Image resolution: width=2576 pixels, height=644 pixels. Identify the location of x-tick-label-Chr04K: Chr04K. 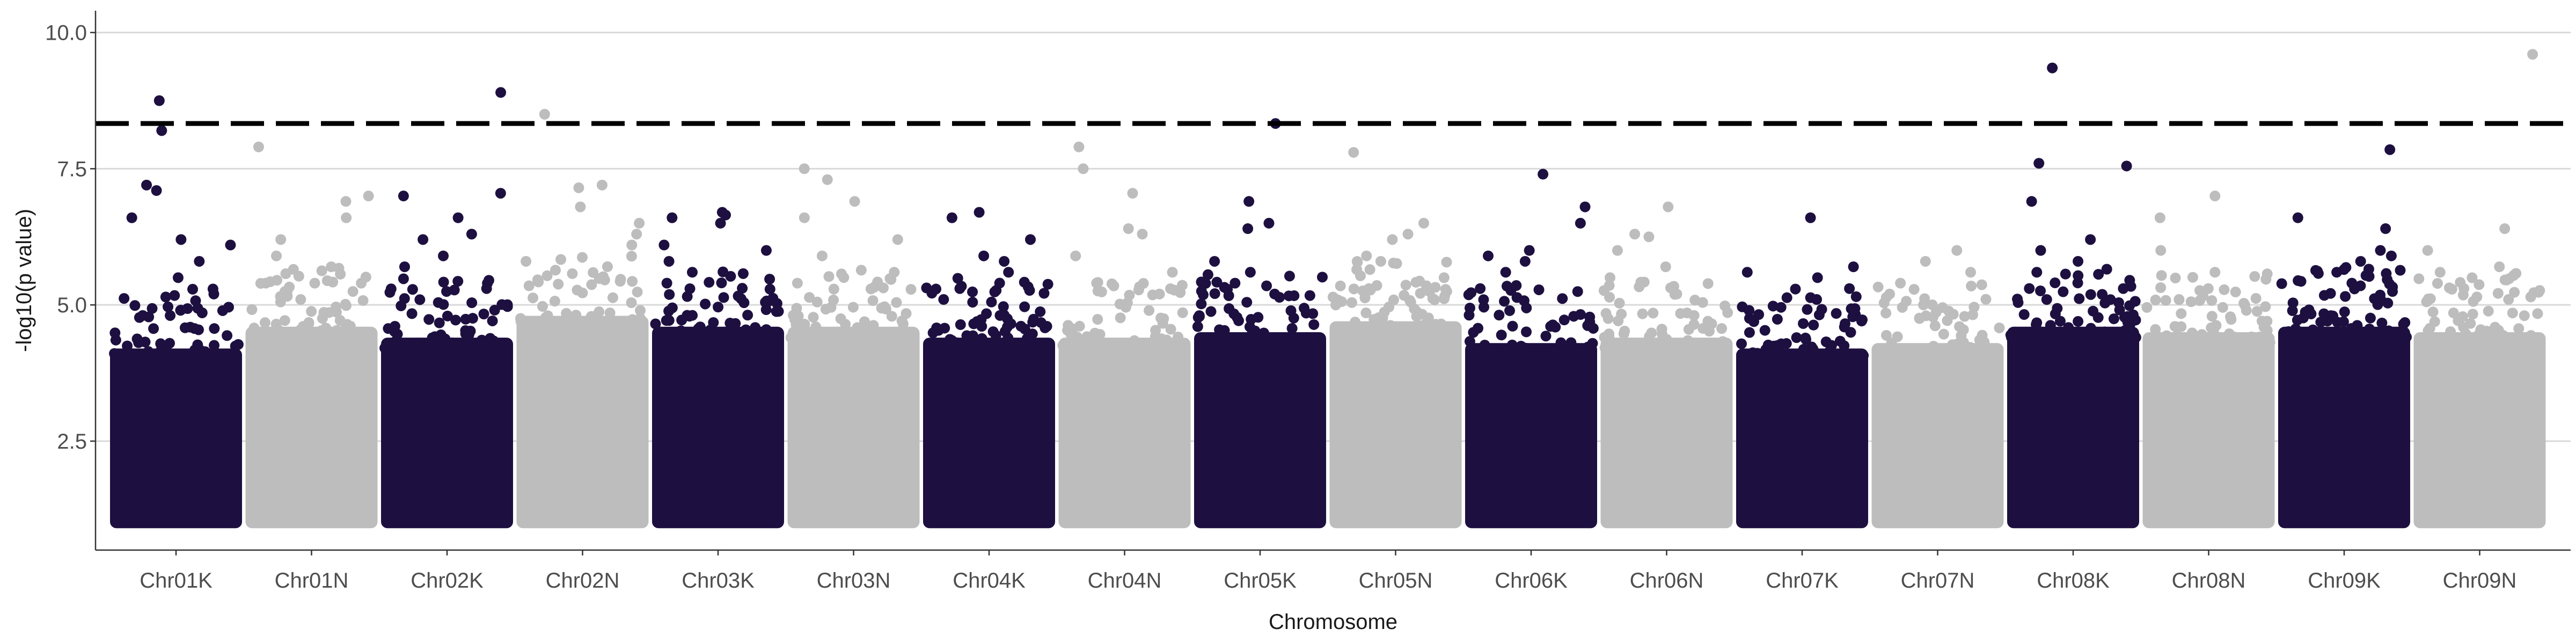
(989, 580).